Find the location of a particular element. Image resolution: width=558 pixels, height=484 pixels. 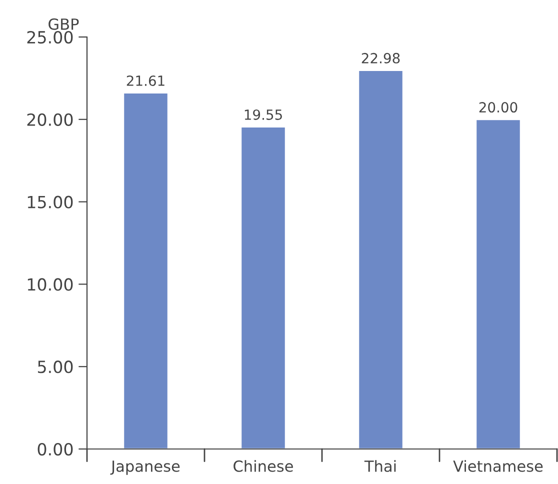

data-label: 21.61 is located at coordinates (145, 81).